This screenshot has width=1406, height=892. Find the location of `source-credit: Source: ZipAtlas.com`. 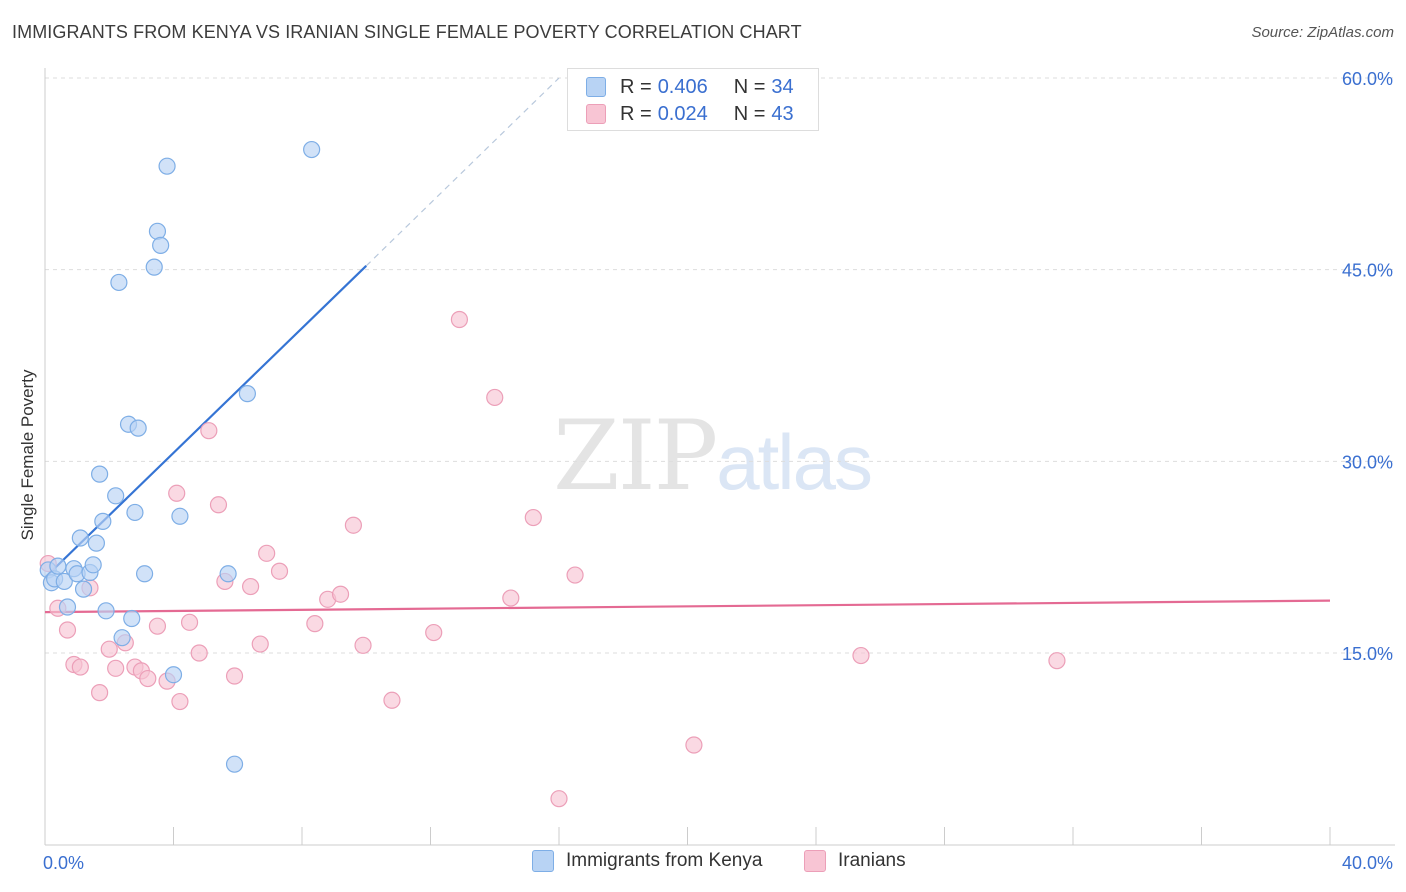

source-credit: Source: ZipAtlas.com is located at coordinates (1322, 32).